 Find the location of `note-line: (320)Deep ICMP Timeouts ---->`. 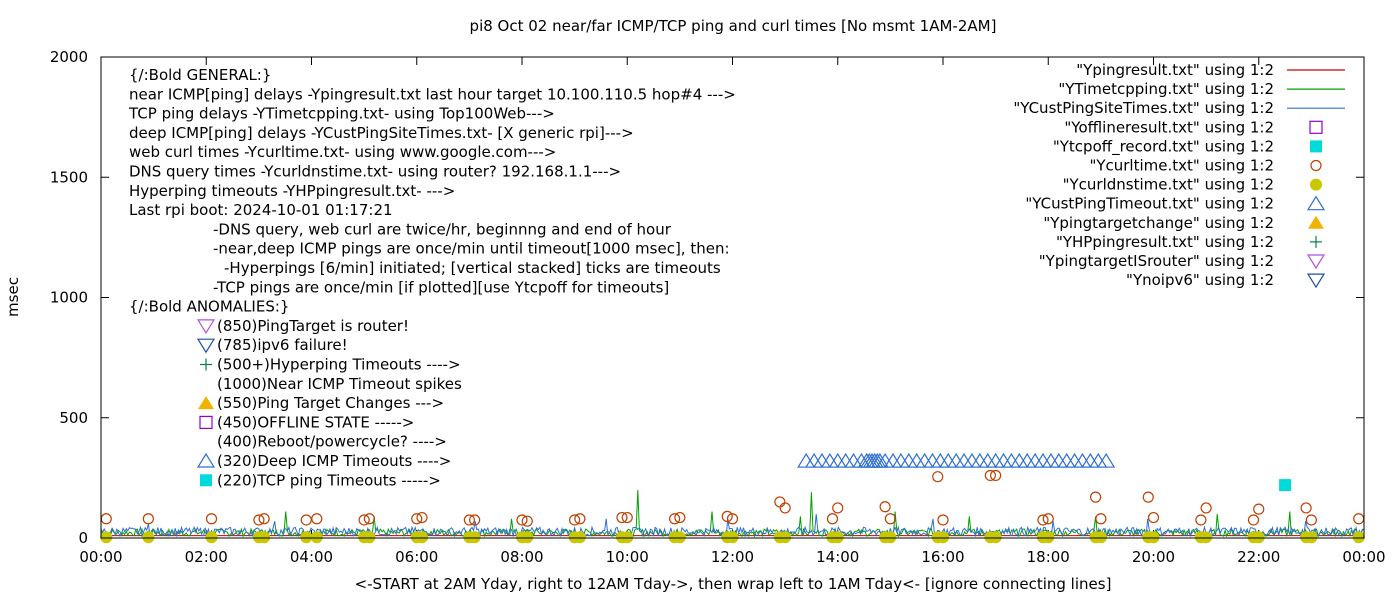

note-line: (320)Deep ICMP Timeouts ----> is located at coordinates (334, 461).